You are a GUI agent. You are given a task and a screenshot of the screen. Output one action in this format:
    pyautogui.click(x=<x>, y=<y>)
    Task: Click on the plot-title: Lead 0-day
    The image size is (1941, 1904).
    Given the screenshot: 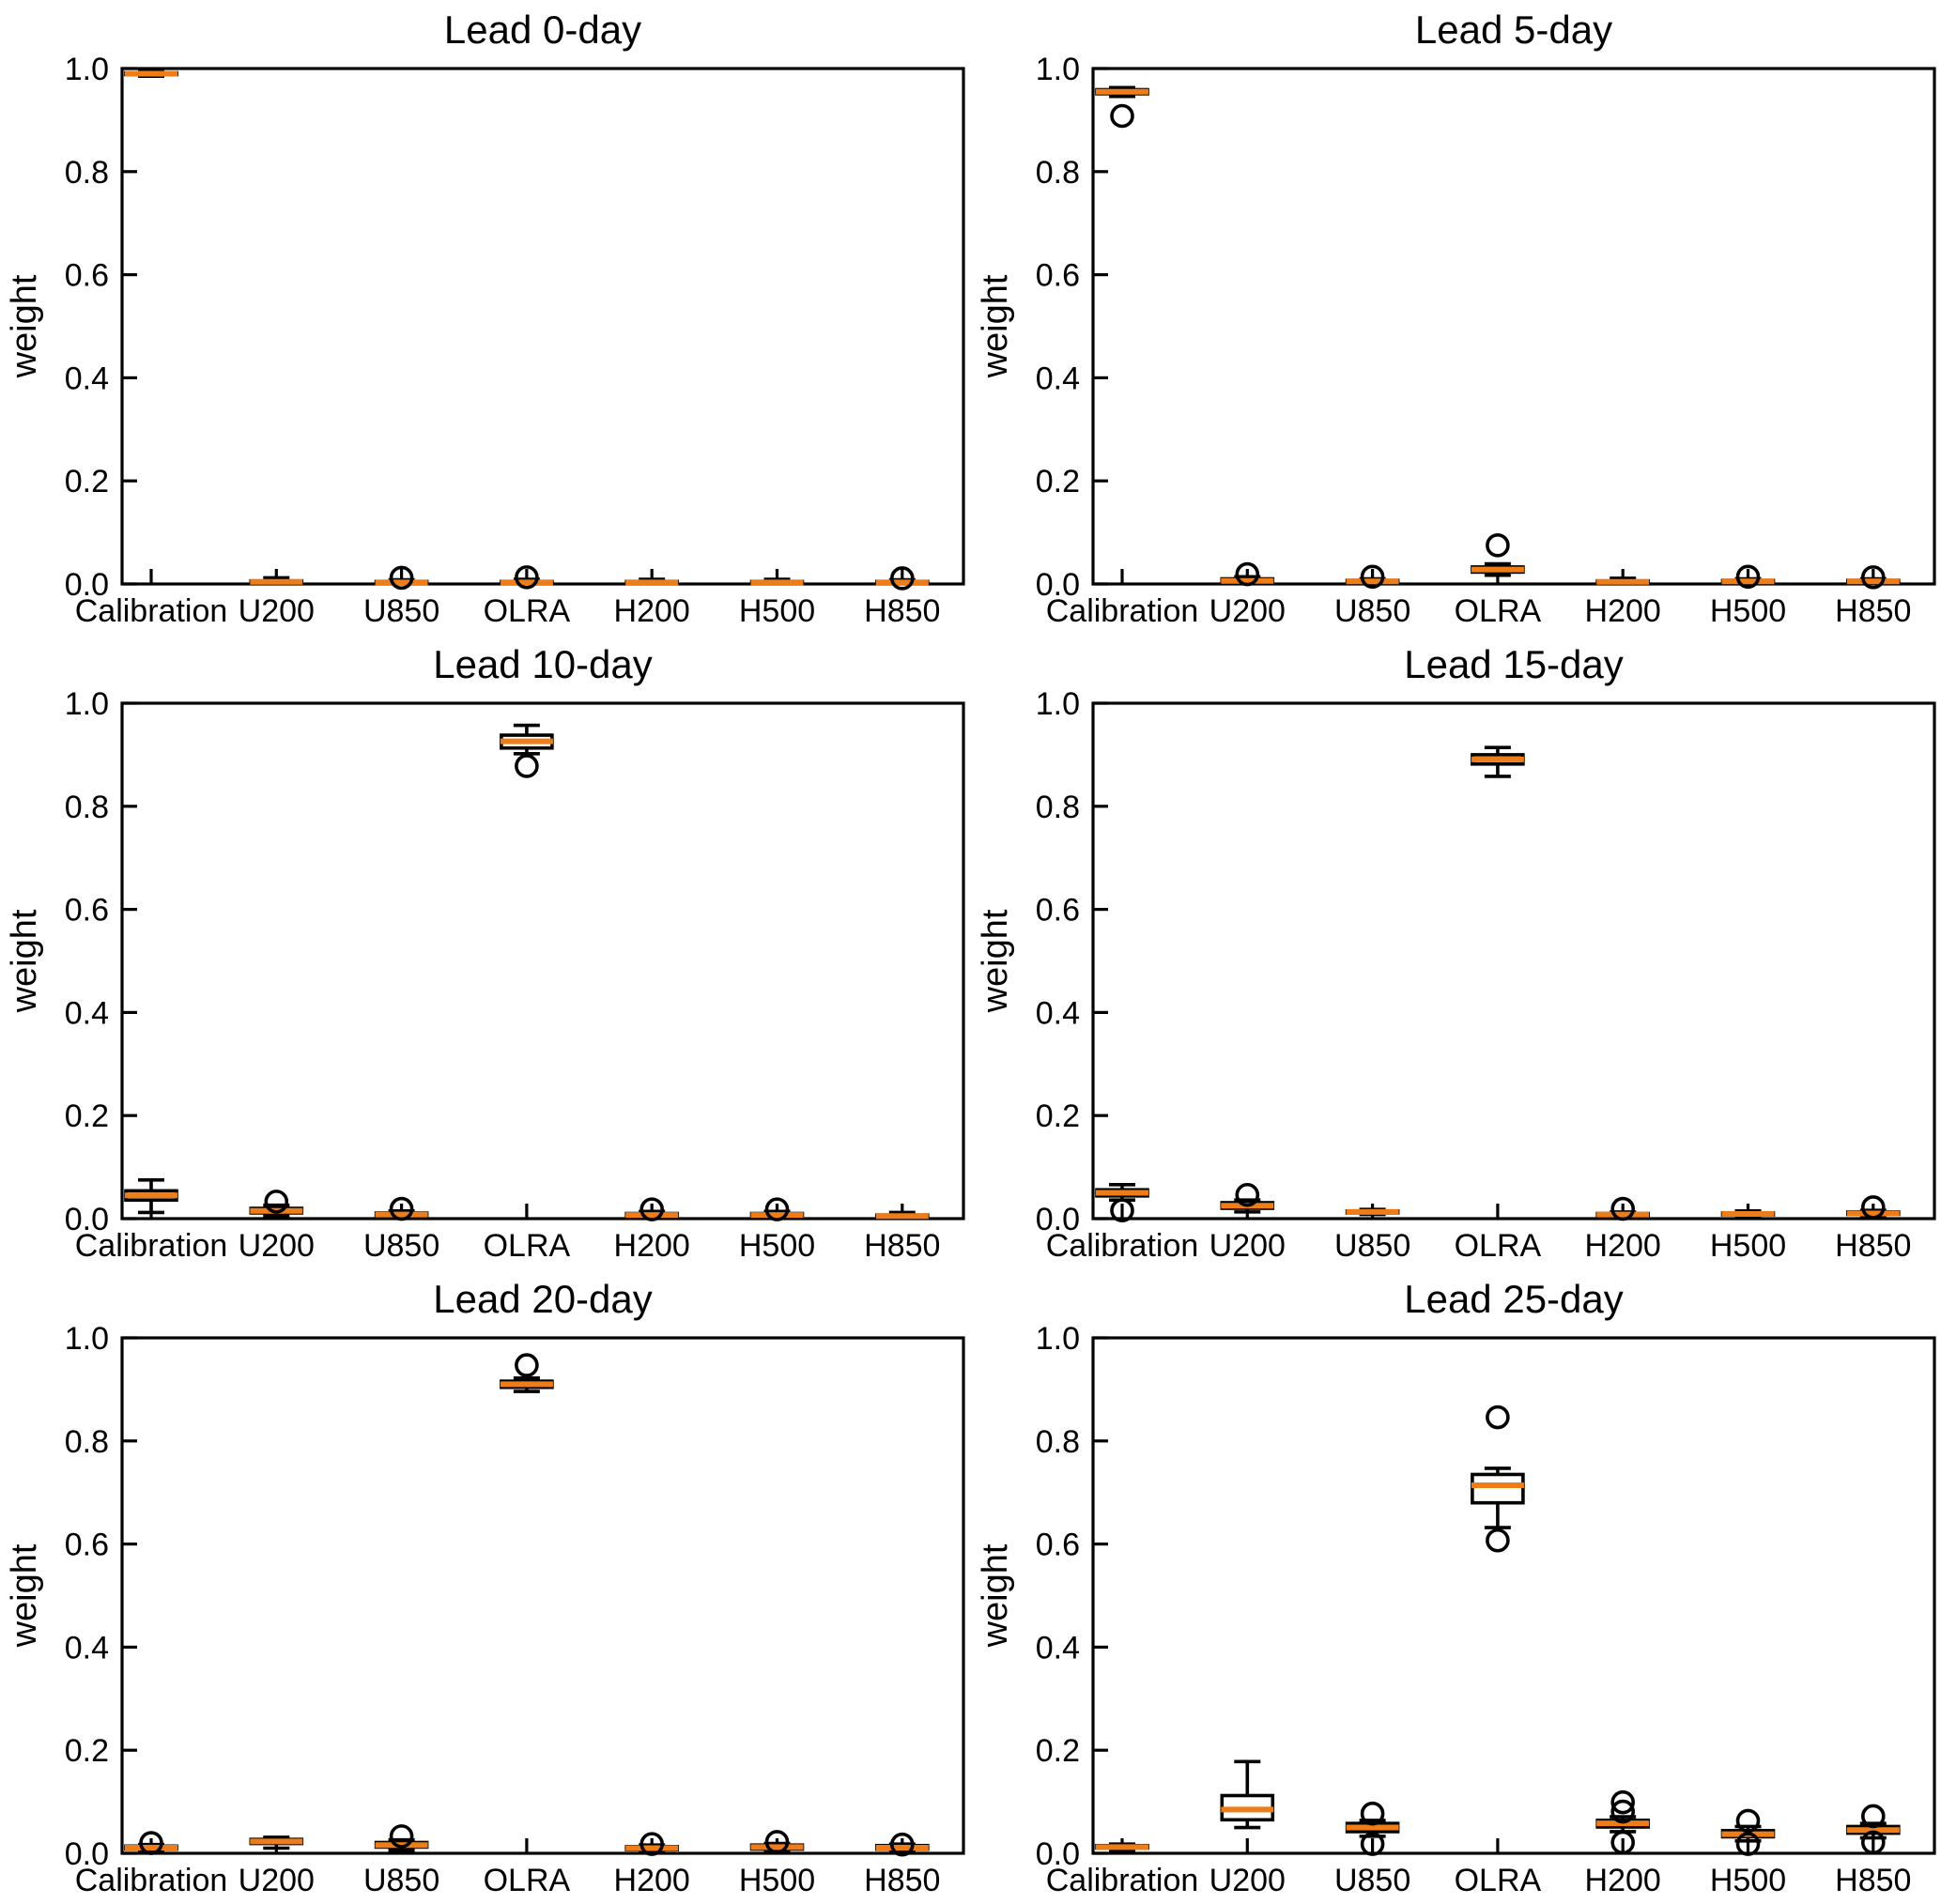 What is the action you would take?
    pyautogui.click(x=542, y=30)
    